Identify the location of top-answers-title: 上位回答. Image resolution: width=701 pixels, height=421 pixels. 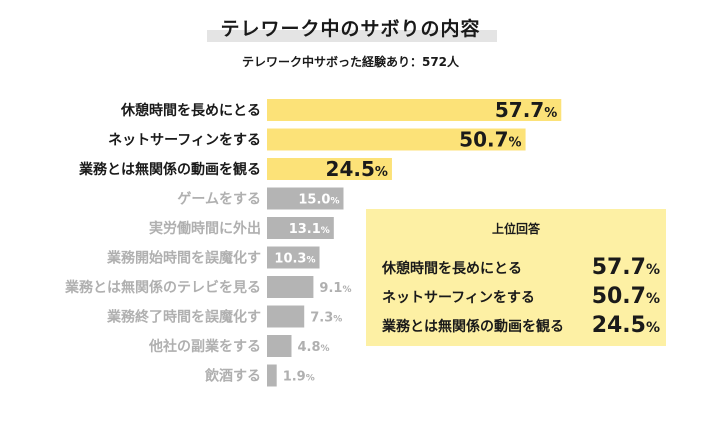
(515, 229).